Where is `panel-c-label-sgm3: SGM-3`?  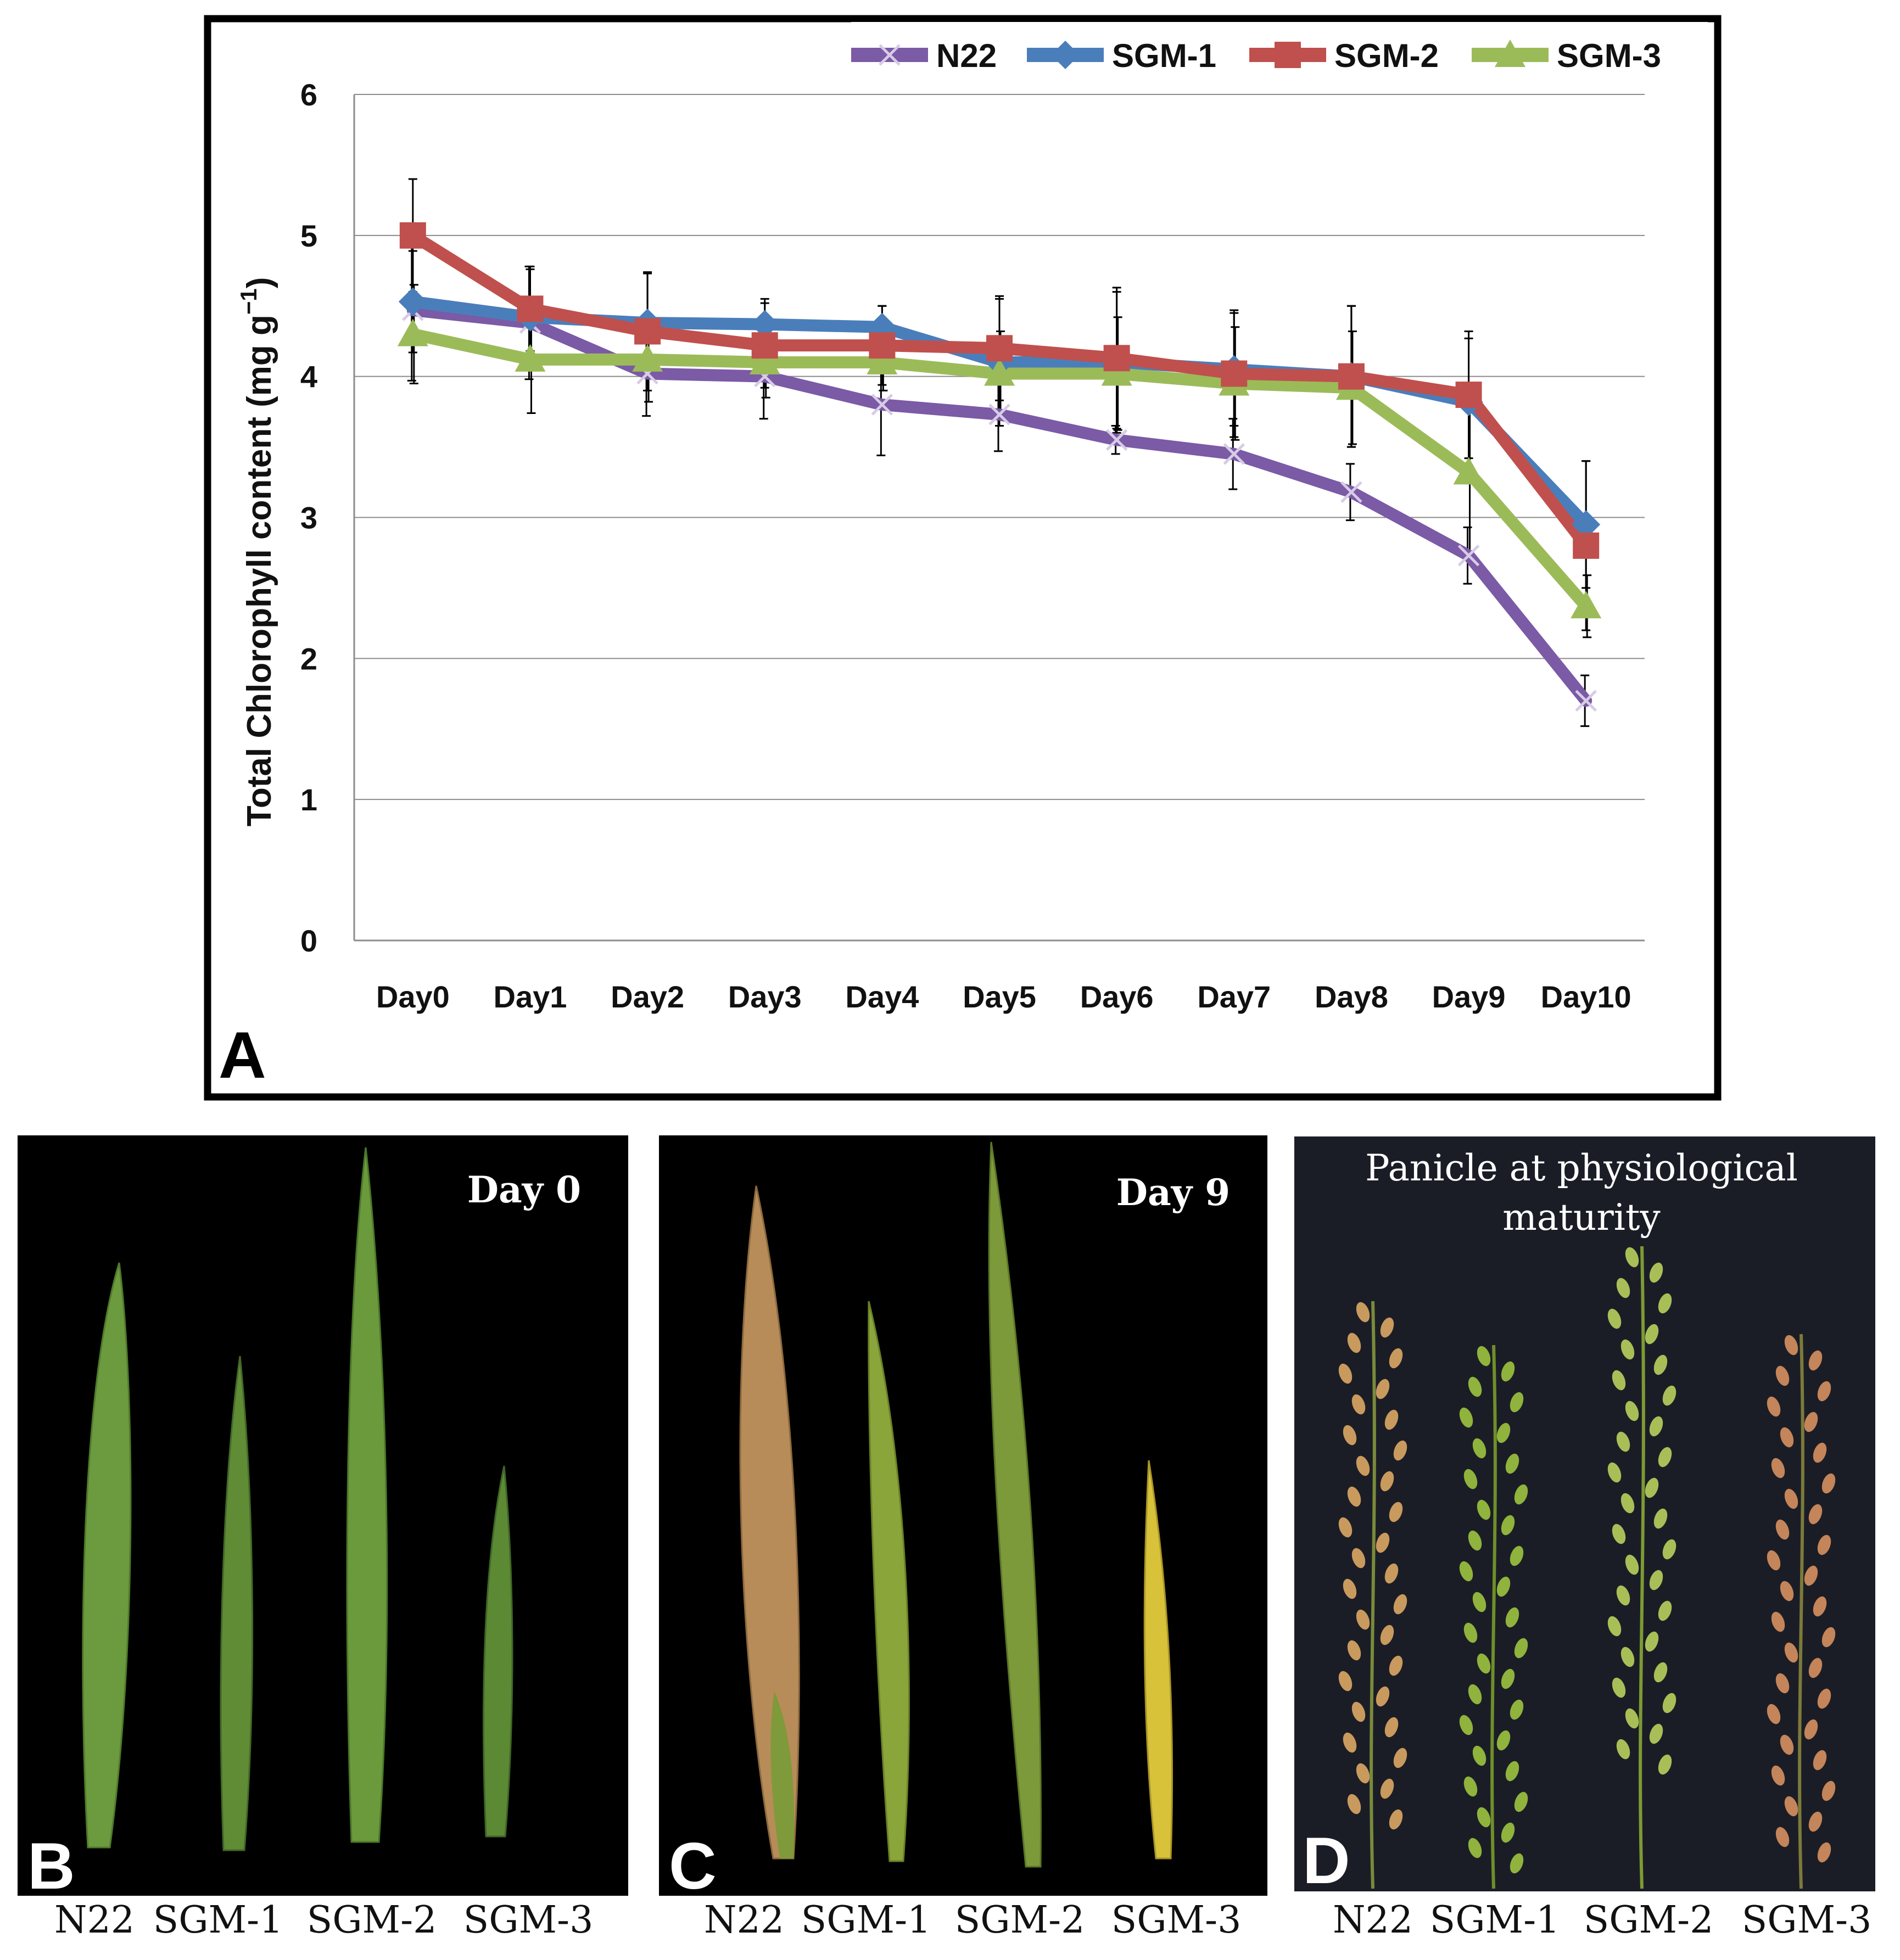 panel-c-label-sgm3: SGM-3 is located at coordinates (1176, 1921).